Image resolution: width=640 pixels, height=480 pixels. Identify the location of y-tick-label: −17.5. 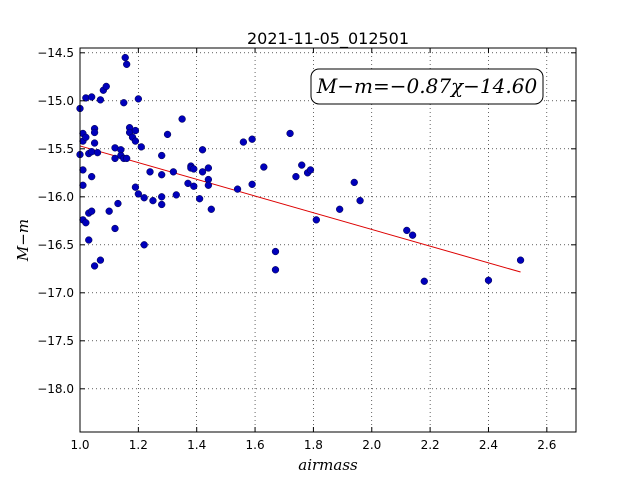
(55, 341).